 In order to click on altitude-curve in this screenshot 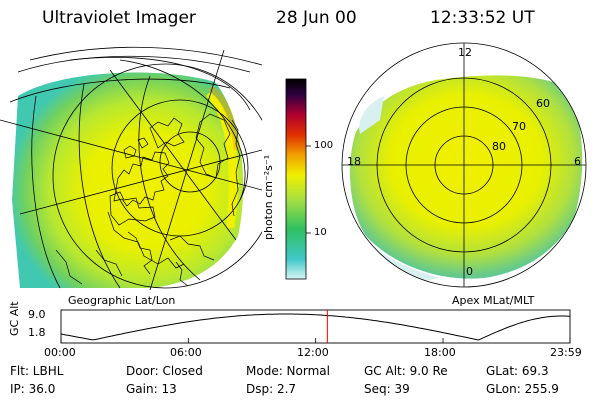, I will do `click(315, 327)`.